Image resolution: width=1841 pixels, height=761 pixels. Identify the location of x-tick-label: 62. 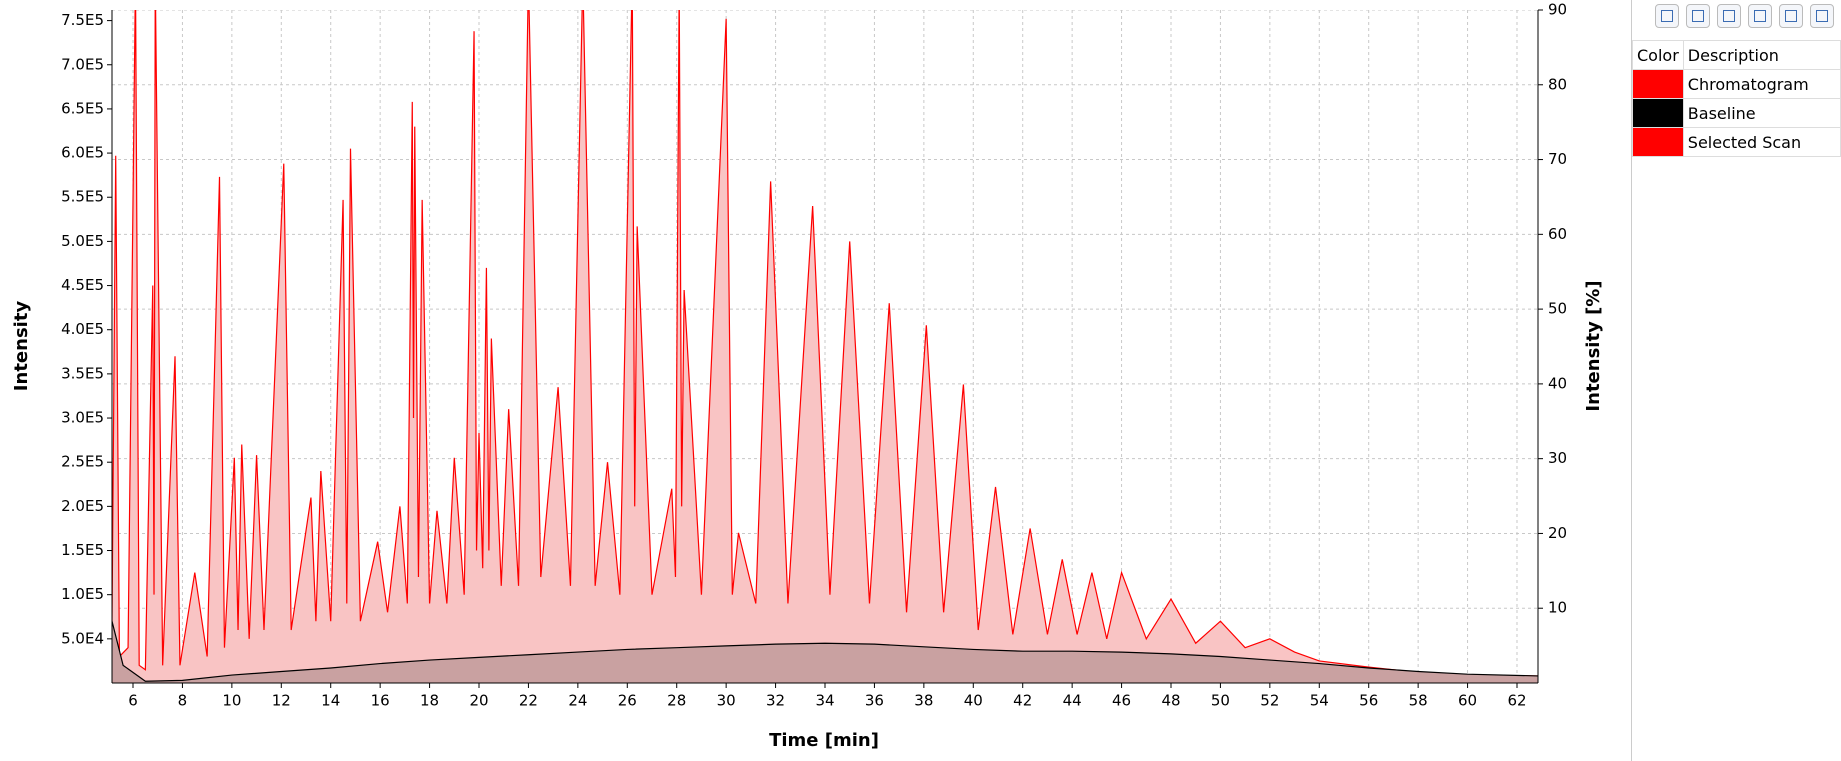
(1516, 701).